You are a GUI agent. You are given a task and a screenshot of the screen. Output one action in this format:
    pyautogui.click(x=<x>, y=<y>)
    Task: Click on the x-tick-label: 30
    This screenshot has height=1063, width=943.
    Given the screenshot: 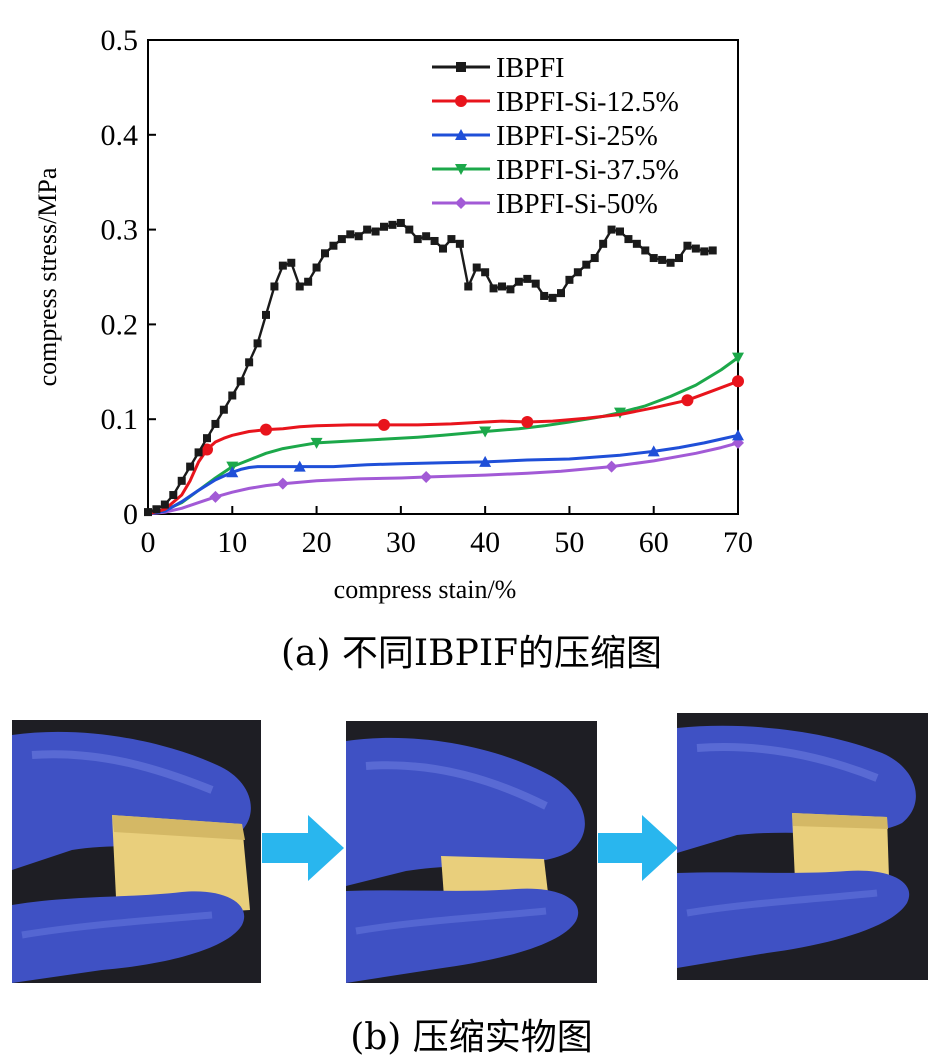 What is the action you would take?
    pyautogui.click(x=401, y=542)
    